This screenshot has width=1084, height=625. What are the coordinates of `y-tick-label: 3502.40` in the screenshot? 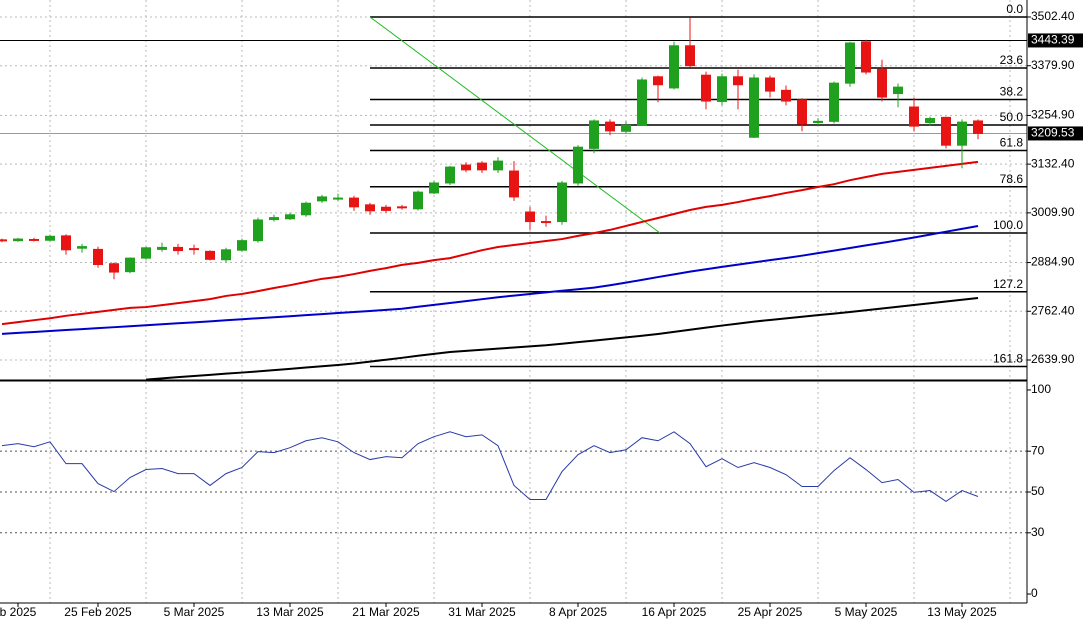 It's located at (1053, 16).